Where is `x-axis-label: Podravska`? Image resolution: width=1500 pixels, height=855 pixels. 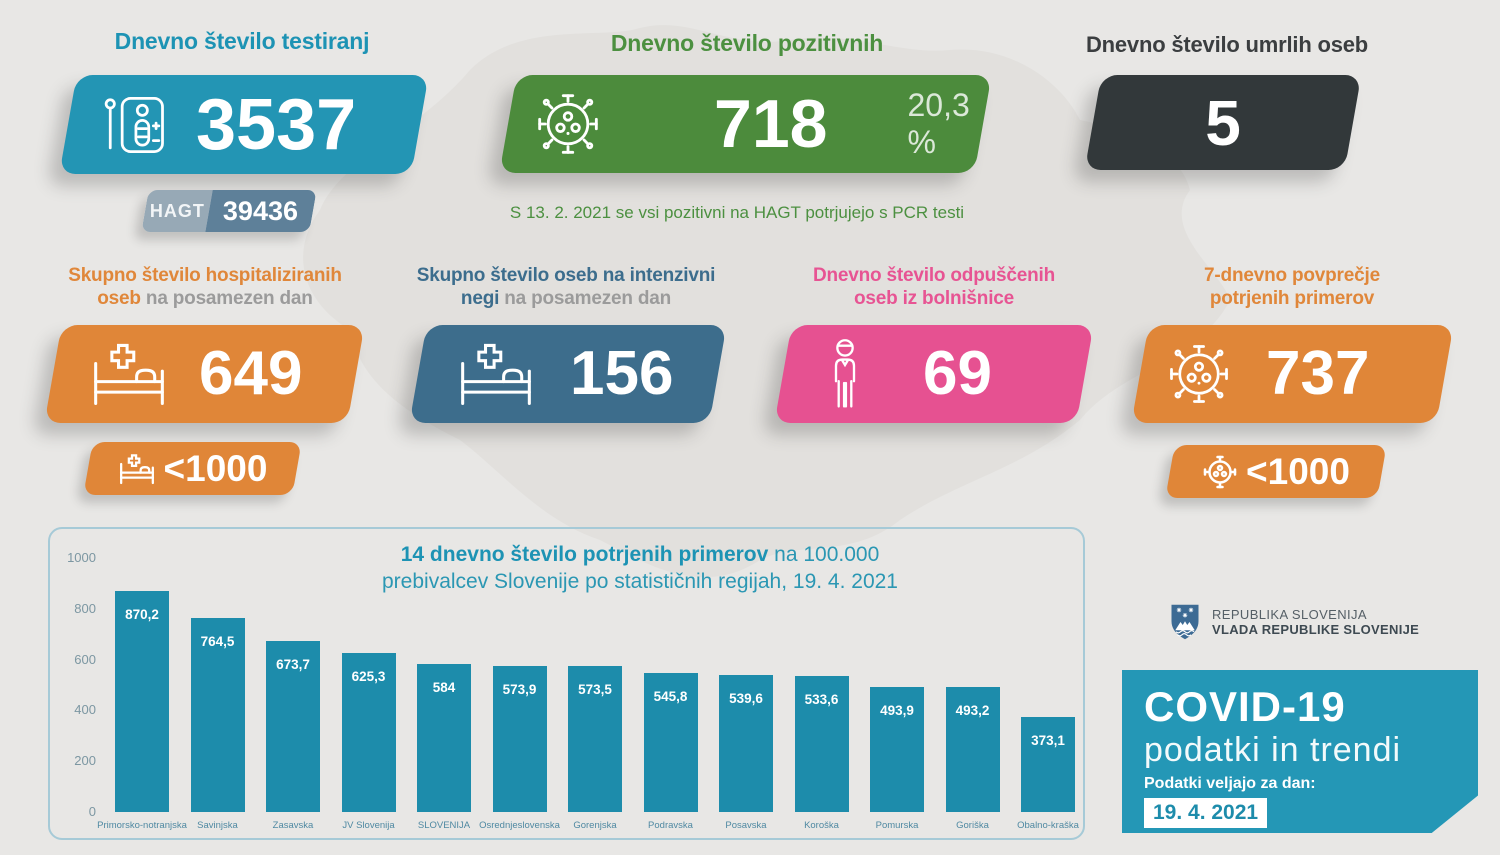 x-axis-label: Podravska is located at coordinates (670, 825).